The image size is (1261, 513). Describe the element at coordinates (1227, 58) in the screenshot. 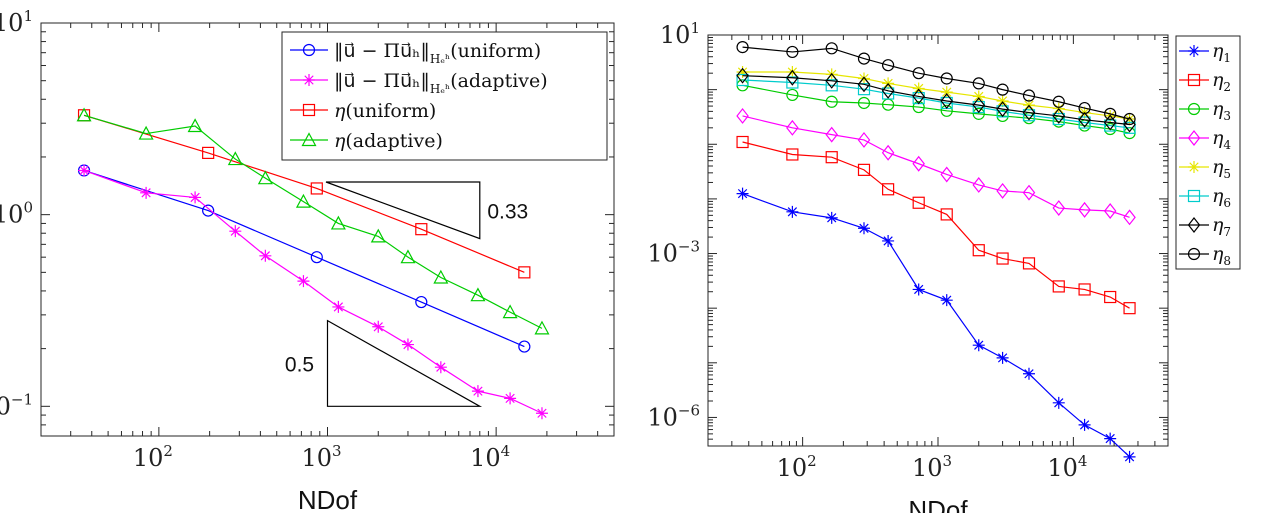

I see `legend-subscript: 1` at that location.